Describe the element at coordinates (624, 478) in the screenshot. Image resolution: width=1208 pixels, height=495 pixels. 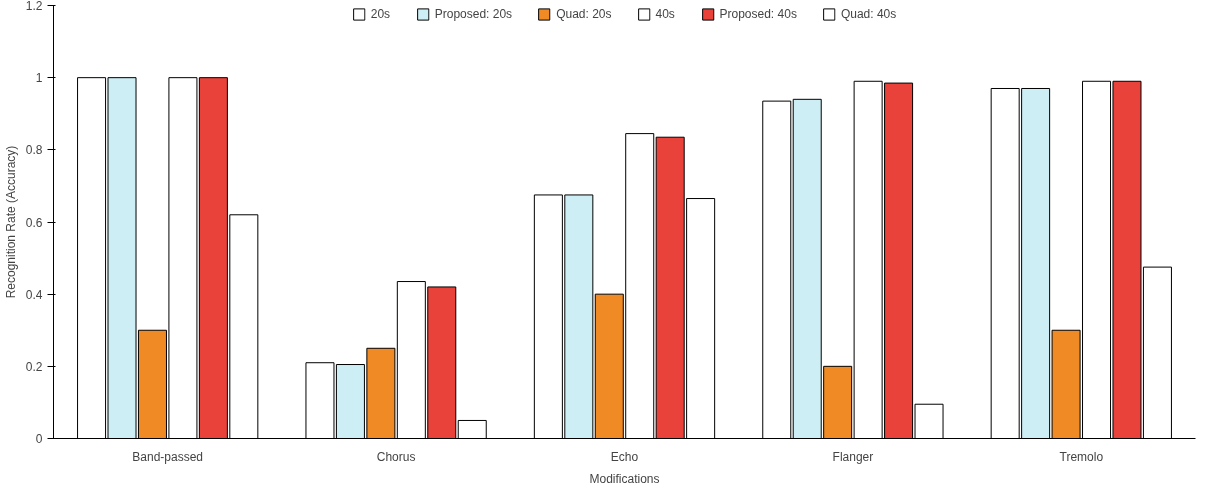
I see `x-axis-title: Modifications` at that location.